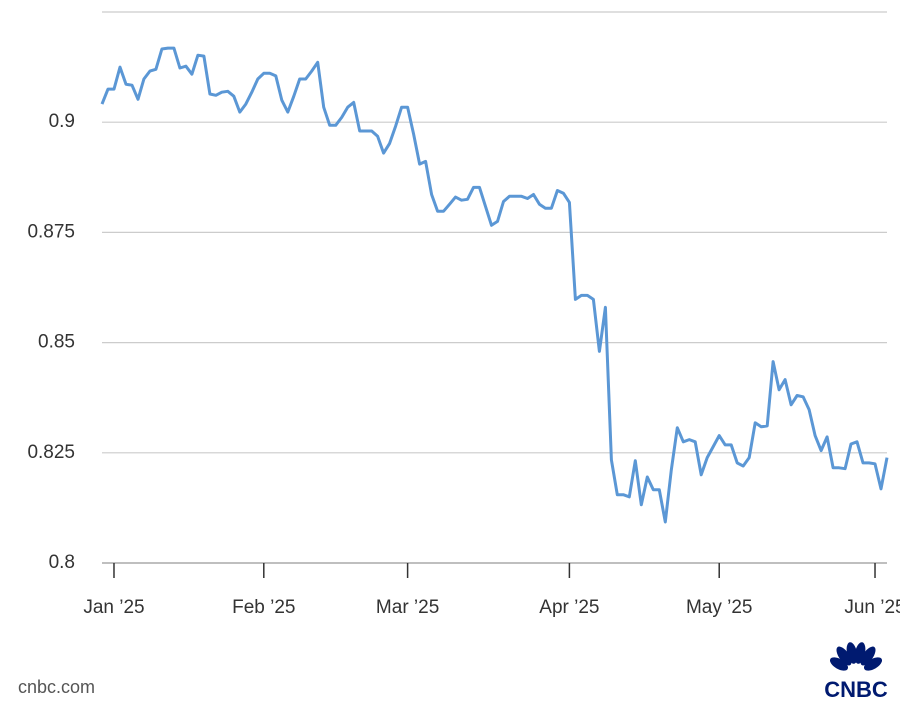 The image size is (900, 723). What do you see at coordinates (856, 689) in the screenshot?
I see `logo: CNBC` at bounding box center [856, 689].